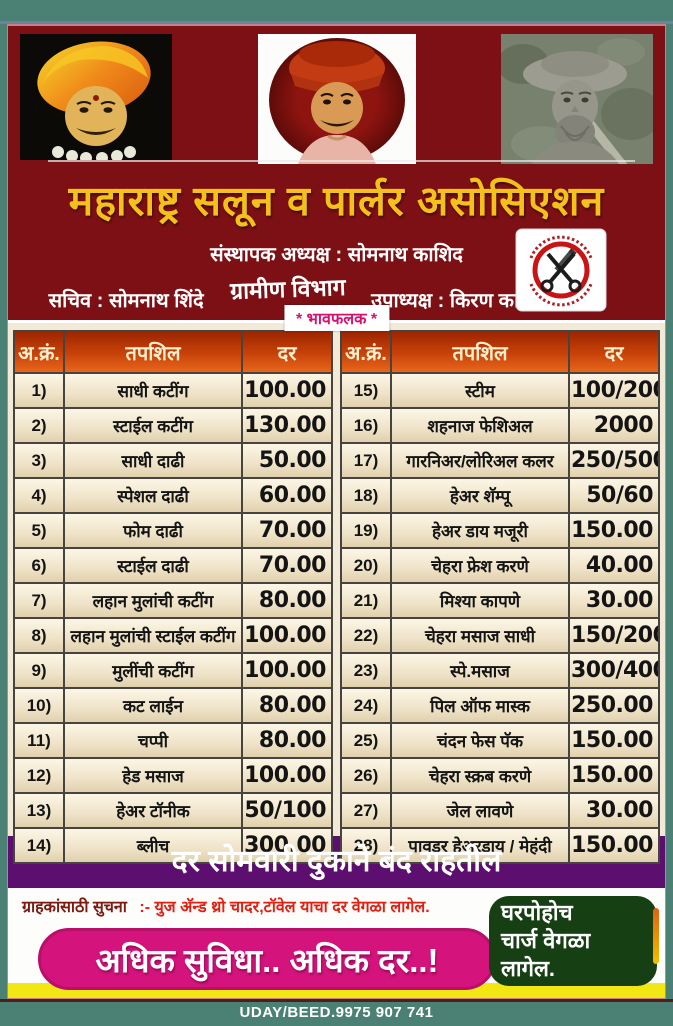  I want to click on row-serial: 20), so click(366, 565).